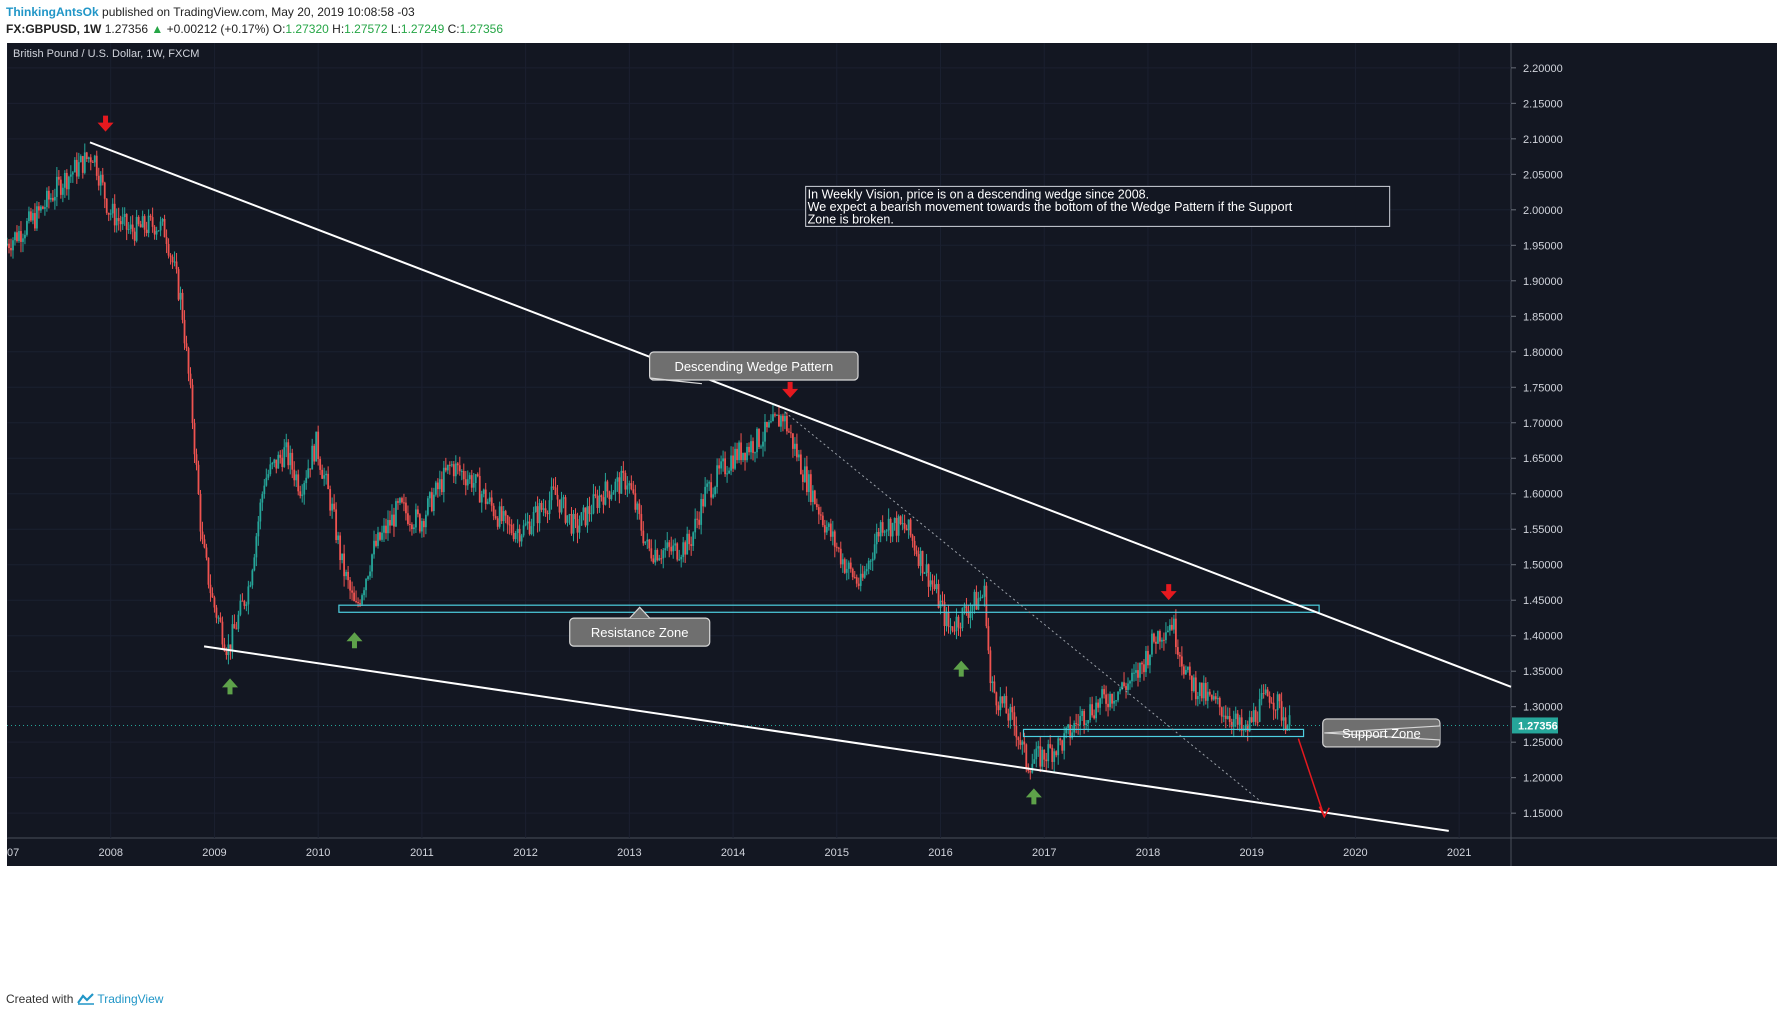  I want to click on tradingview-brand: TradingView, so click(120, 999).